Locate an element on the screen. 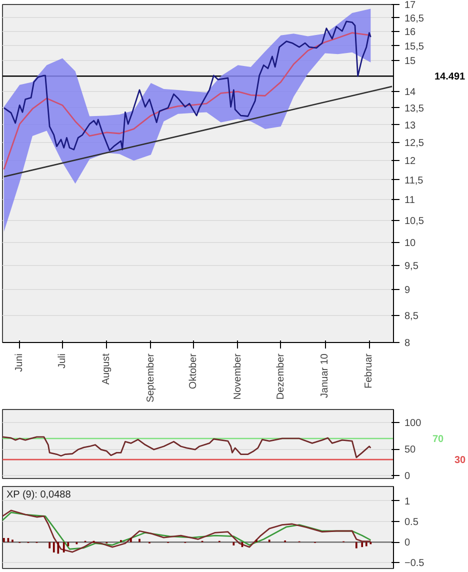 The height and width of the screenshot is (572, 468). y-tick-label: 8,5 is located at coordinates (411, 316).